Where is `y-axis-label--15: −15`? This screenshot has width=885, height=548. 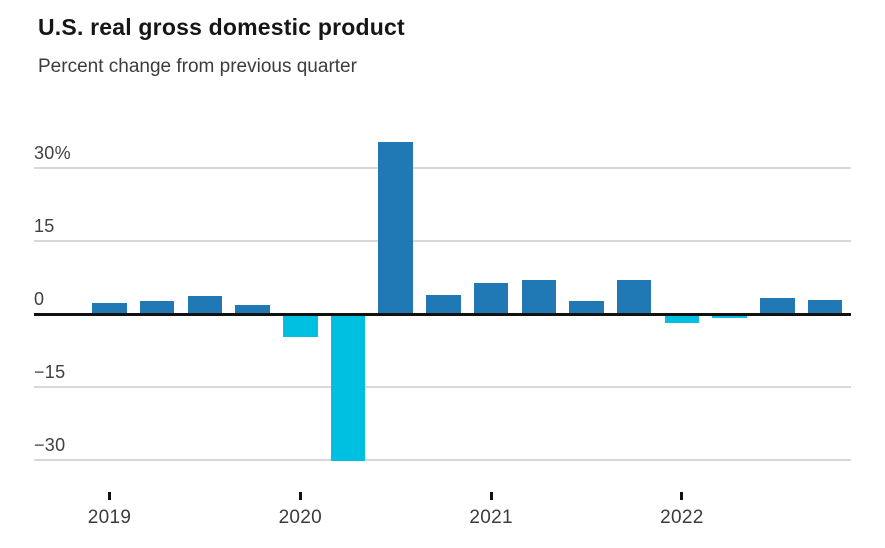 y-axis-label--15: −15 is located at coordinates (50, 372).